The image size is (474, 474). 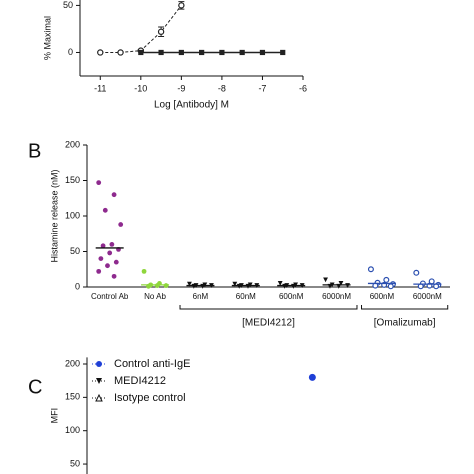 I want to click on x-tick-label: -10, so click(x=140, y=88).